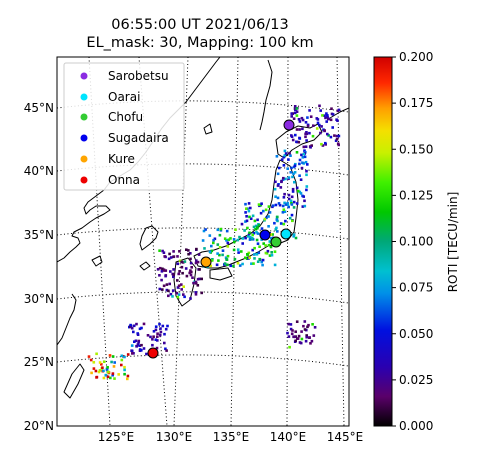 The image size is (480, 462). What do you see at coordinates (286, 234) in the screenshot?
I see `station-marker-oarai` at bounding box center [286, 234].